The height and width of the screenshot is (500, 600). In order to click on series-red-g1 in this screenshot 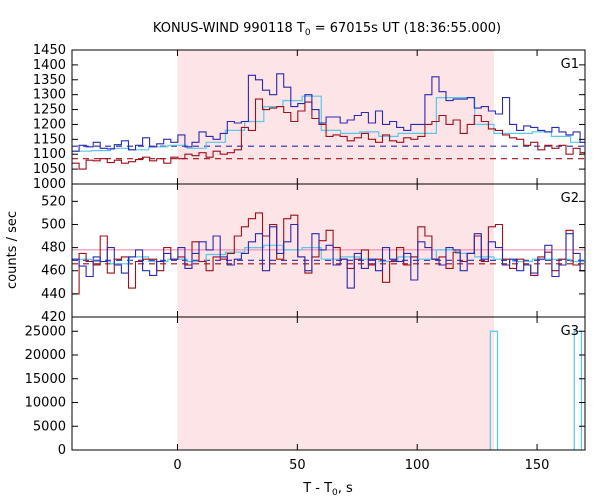, I will do `click(328, 134)`.